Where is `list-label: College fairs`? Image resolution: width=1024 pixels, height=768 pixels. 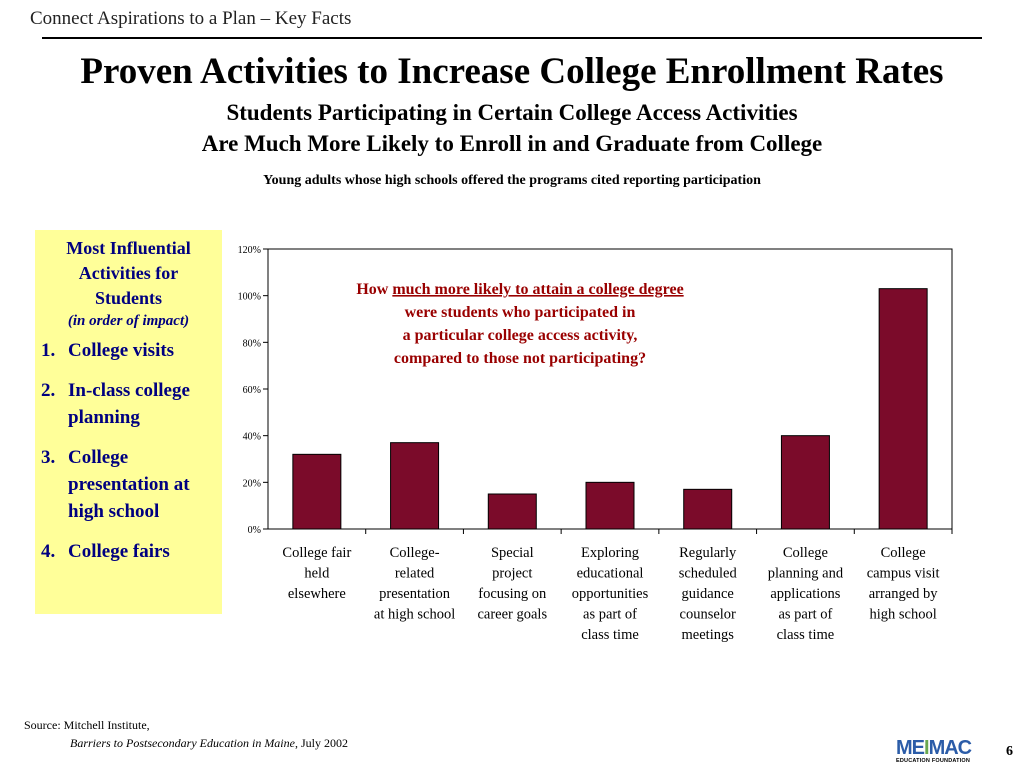
list-label: College fairs is located at coordinates (119, 551).